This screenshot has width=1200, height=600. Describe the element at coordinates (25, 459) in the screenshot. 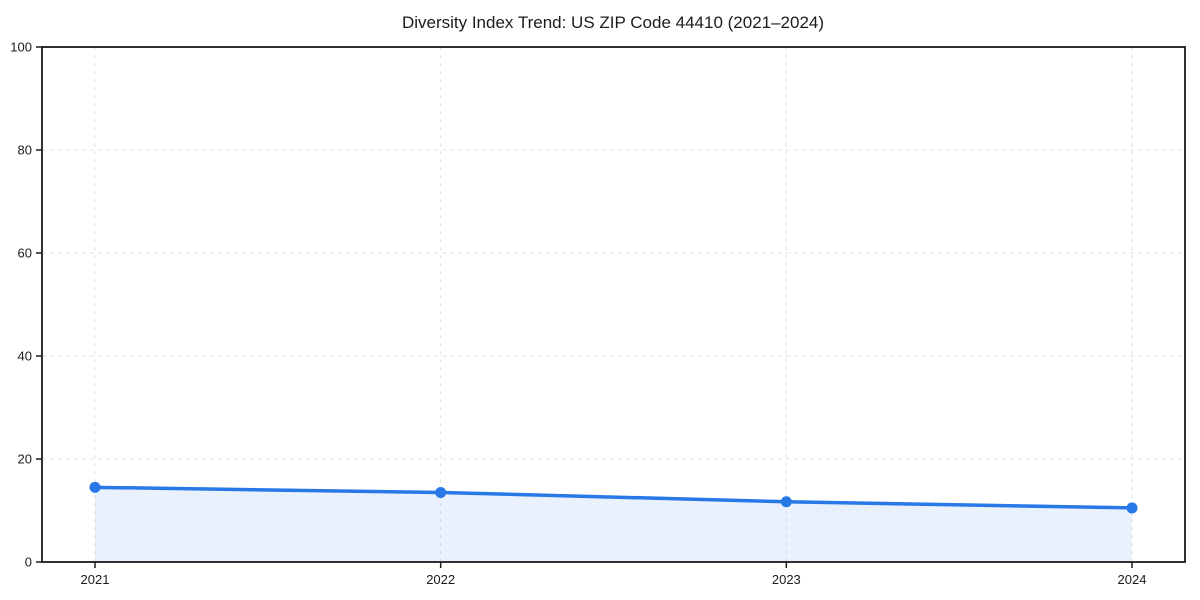

I see `y-tick-label: 20` at that location.